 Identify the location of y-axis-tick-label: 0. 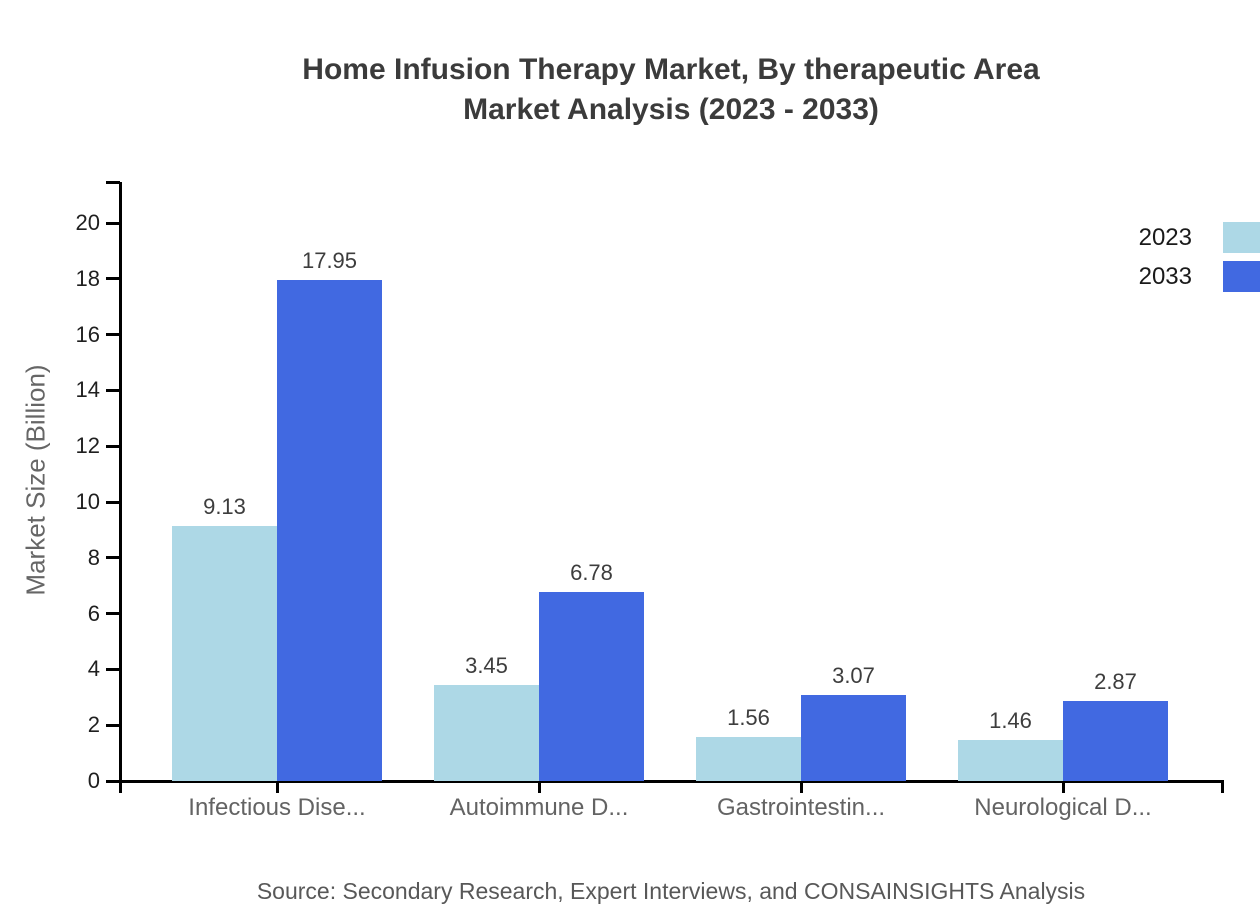
(93, 780).